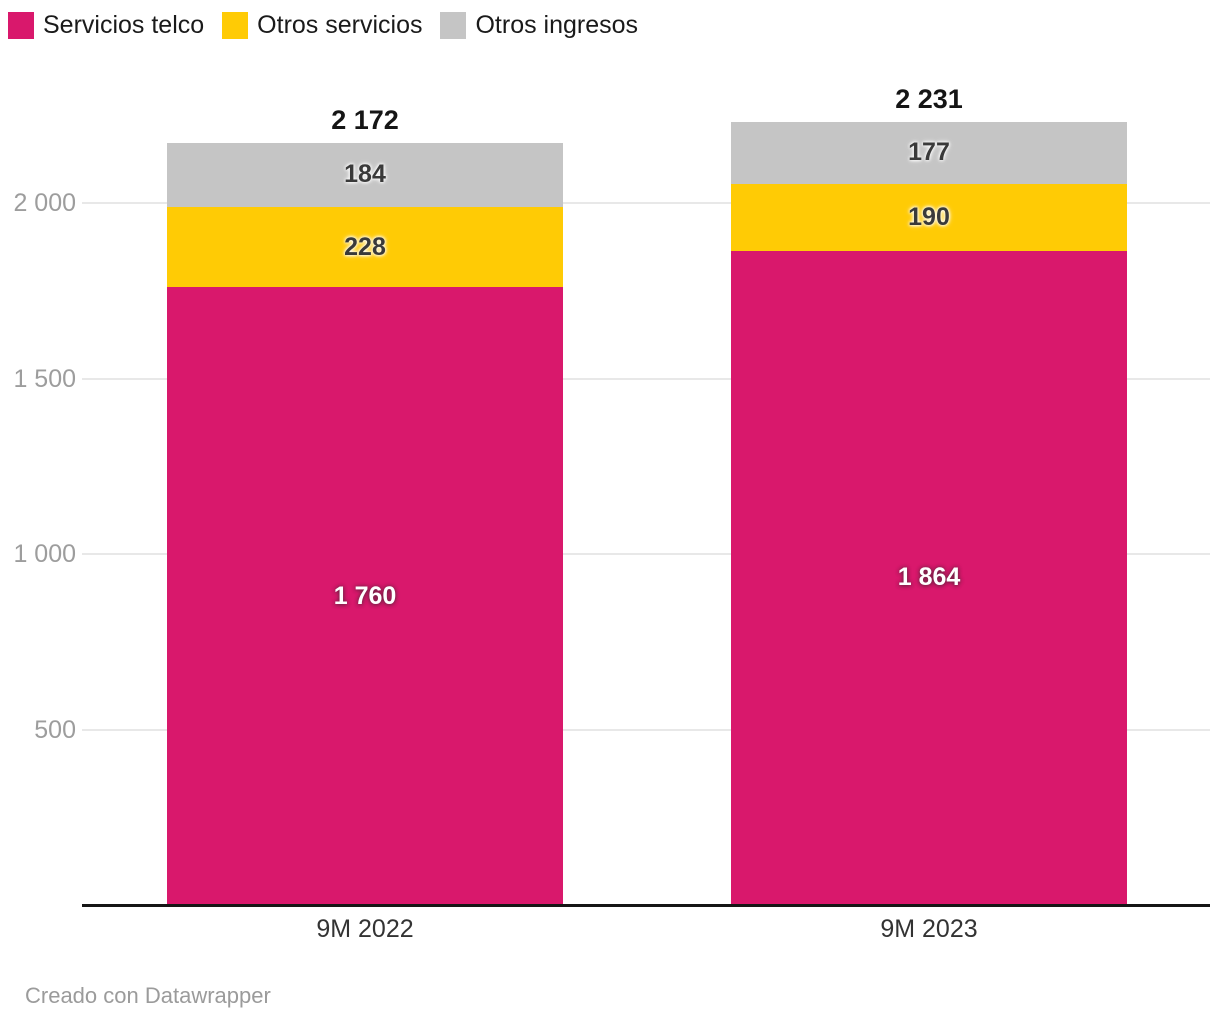 The width and height of the screenshot is (1220, 1020). What do you see at coordinates (929, 98) in the screenshot?
I see `total-label-9m-2023: 2 231` at bounding box center [929, 98].